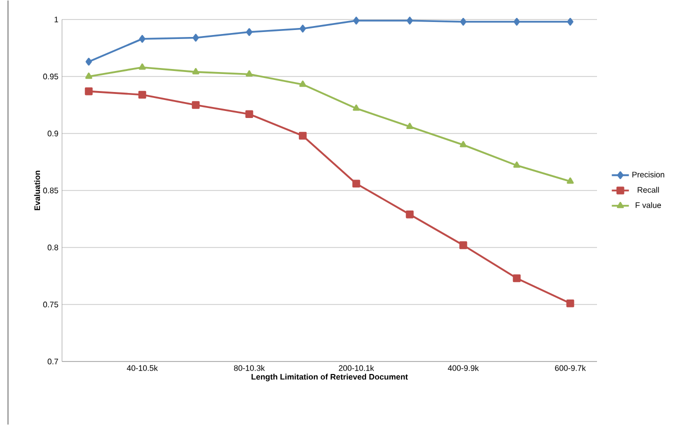  What do you see at coordinates (53, 361) in the screenshot?
I see `y-tick-label: 0.7` at bounding box center [53, 361].